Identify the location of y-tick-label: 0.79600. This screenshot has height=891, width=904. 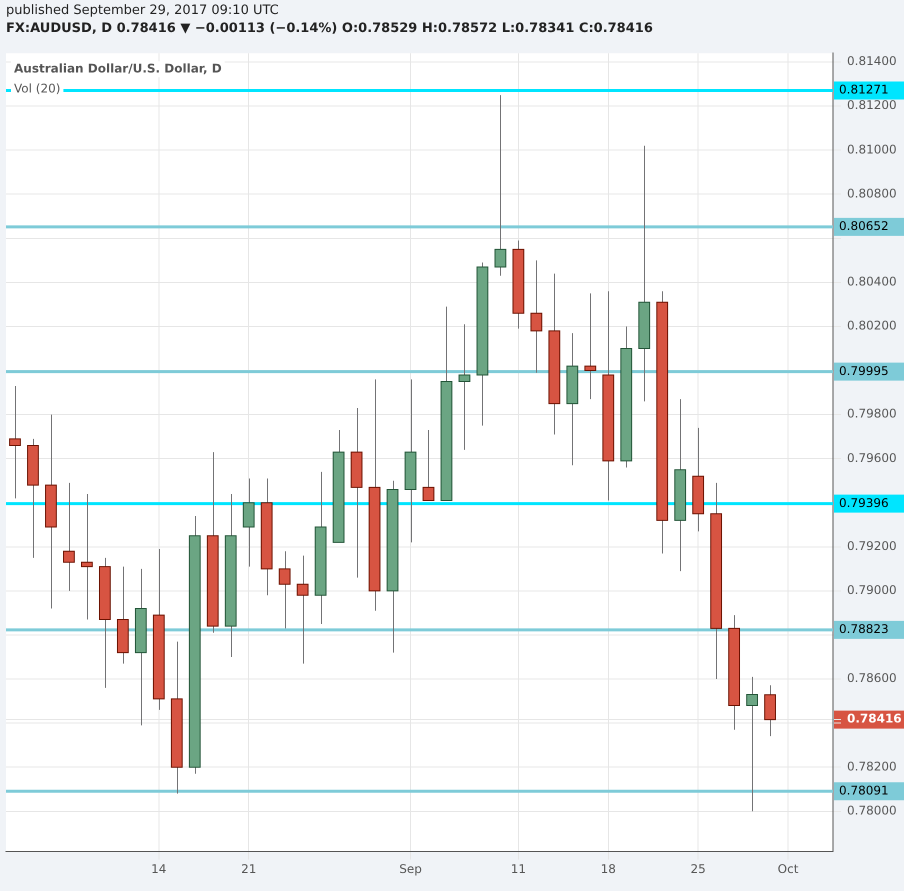
(872, 457).